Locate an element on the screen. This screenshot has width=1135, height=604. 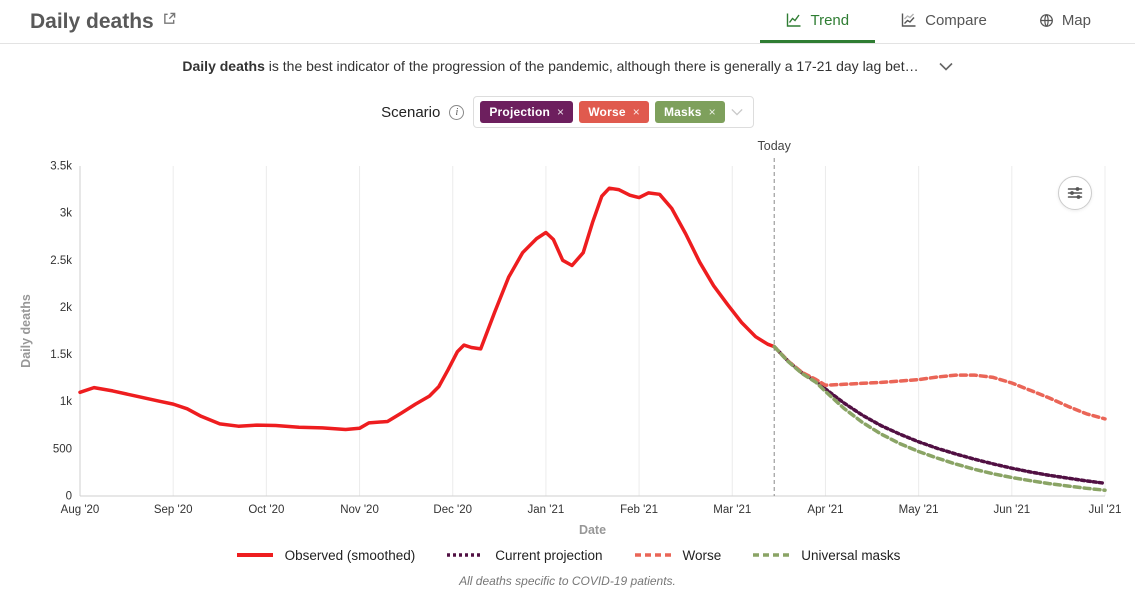
scenario-row: Scenario i Projection × Worse × Masks × is located at coordinates (567, 112).